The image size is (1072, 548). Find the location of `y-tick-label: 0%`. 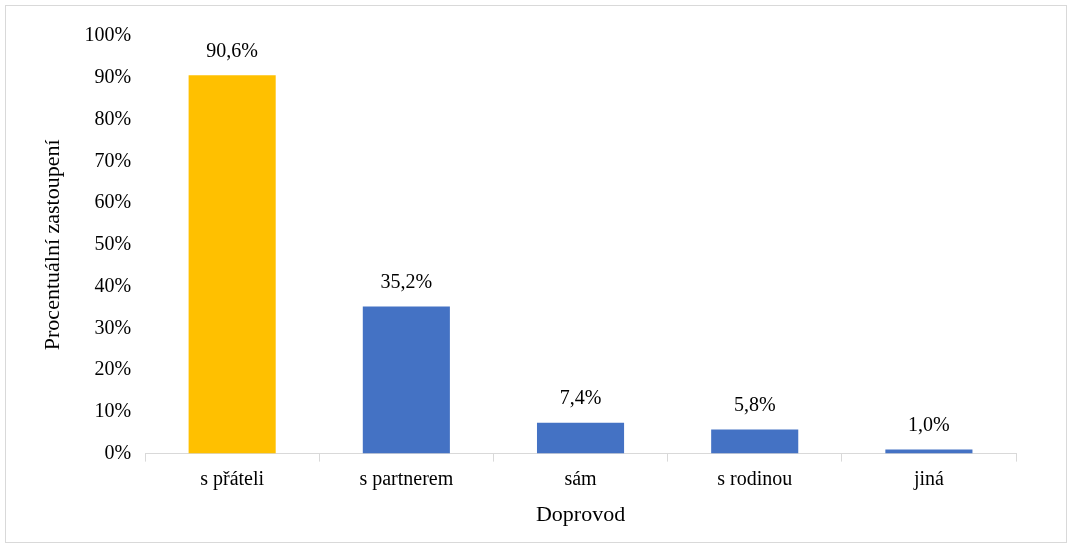

y-tick-label: 0% is located at coordinates (118, 451).